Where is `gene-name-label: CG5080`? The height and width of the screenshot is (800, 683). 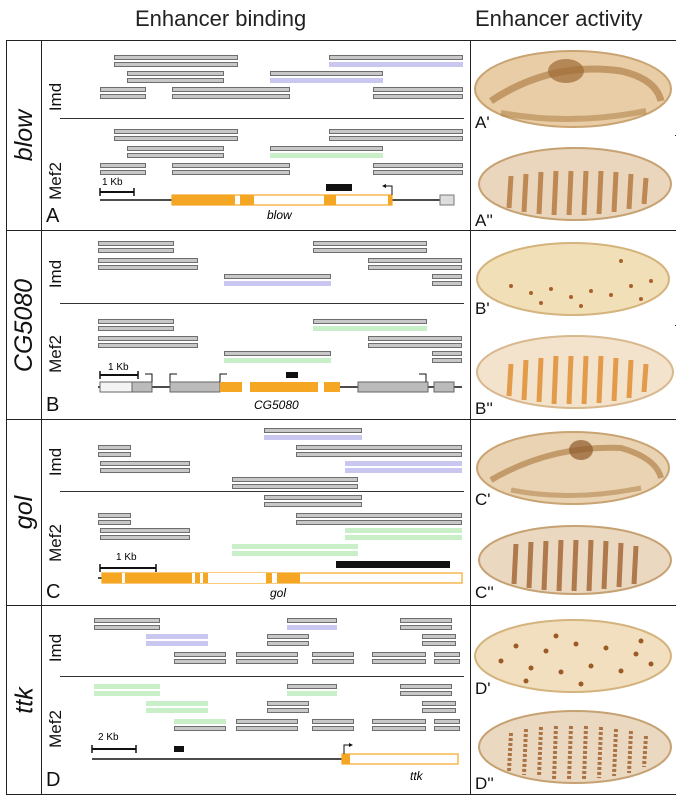 gene-name-label: CG5080 is located at coordinates (24, 325).